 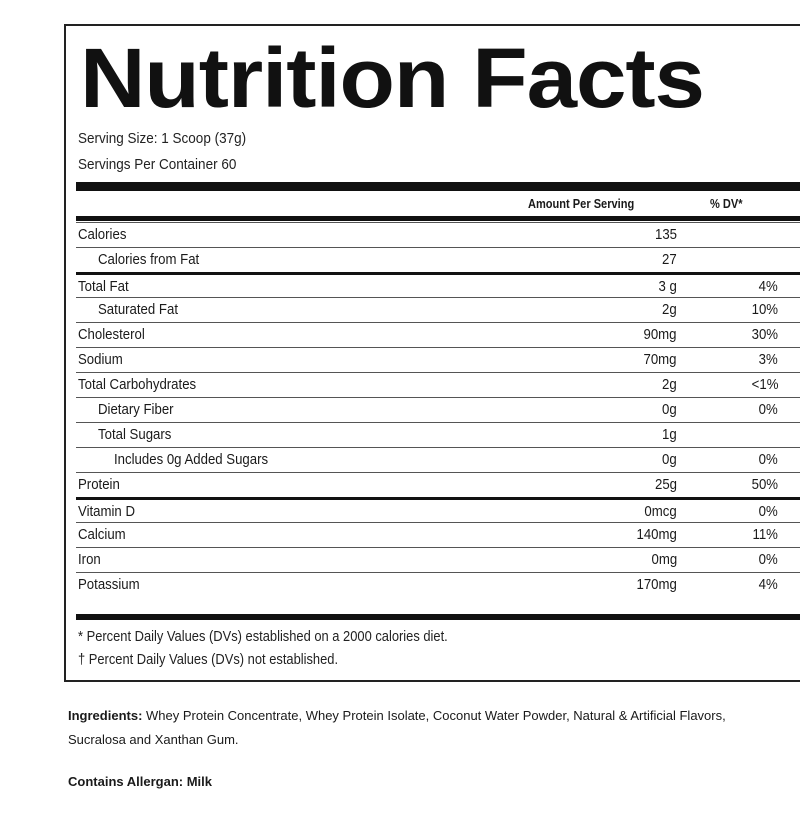 I want to click on nutrient-name: Total Carbohydrates, so click(x=137, y=384).